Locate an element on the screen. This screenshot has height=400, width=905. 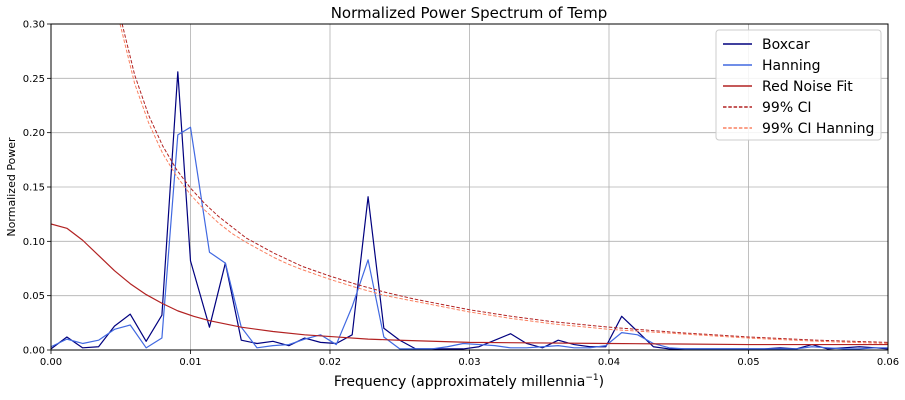
y-tick-label: 0.20 is located at coordinates (34, 133).